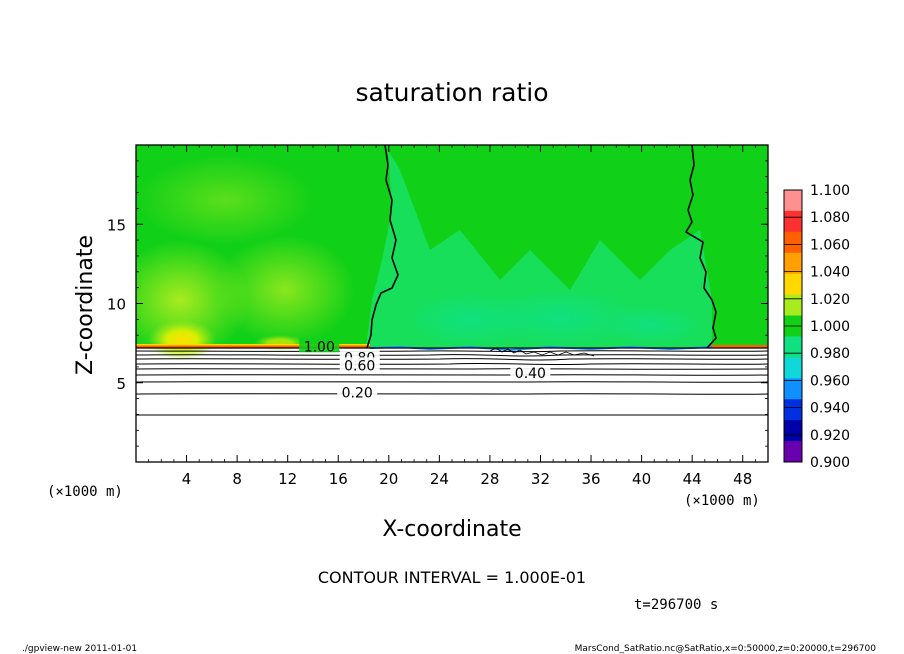 The height and width of the screenshot is (654, 904). I want to click on footer-left: ./gpview-new 2011-01-01, so click(79, 649).